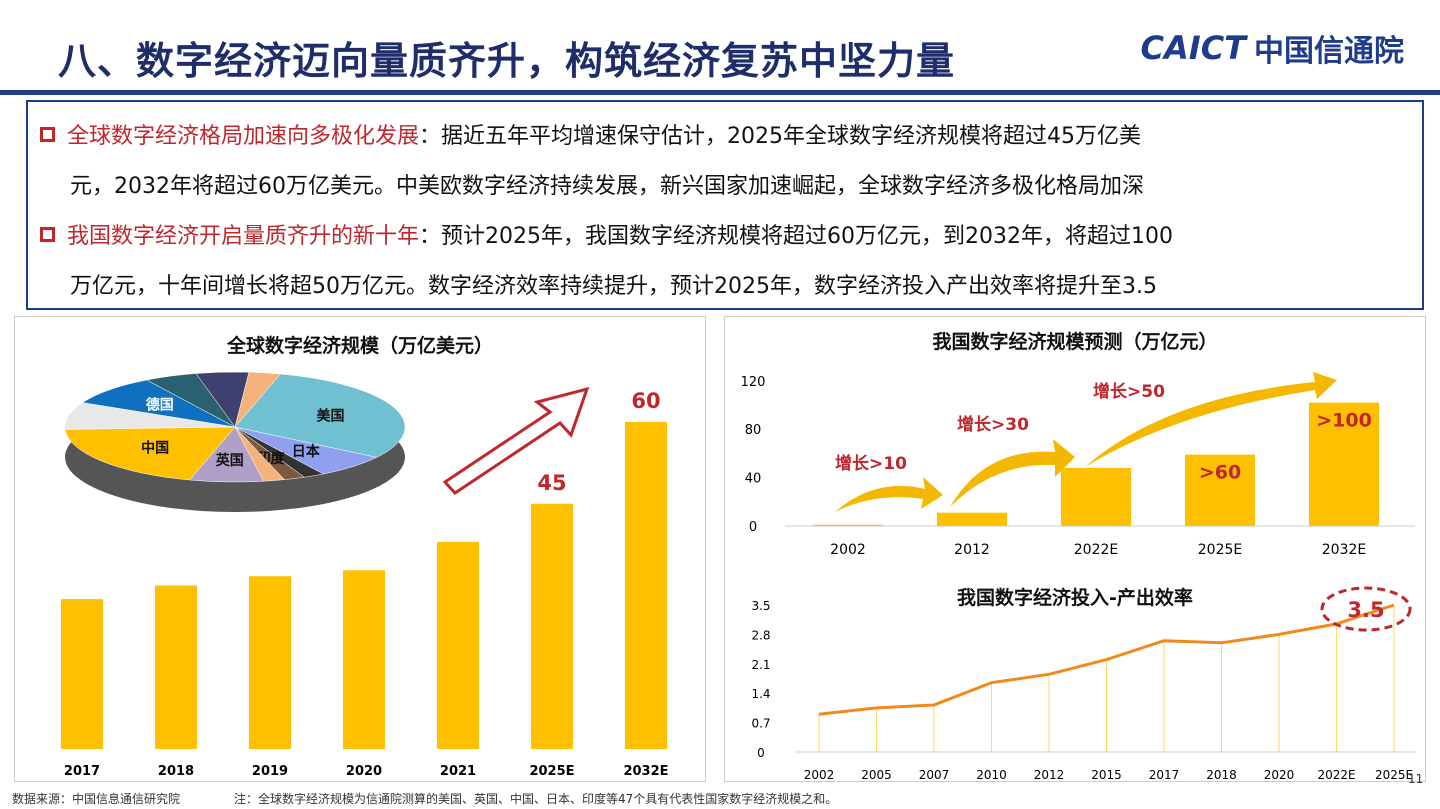 This screenshot has height=809, width=1440. Describe the element at coordinates (243, 236) in the screenshot. I see `bullet-highlight: 我国数字经济开启量质齐升的新十年` at that location.